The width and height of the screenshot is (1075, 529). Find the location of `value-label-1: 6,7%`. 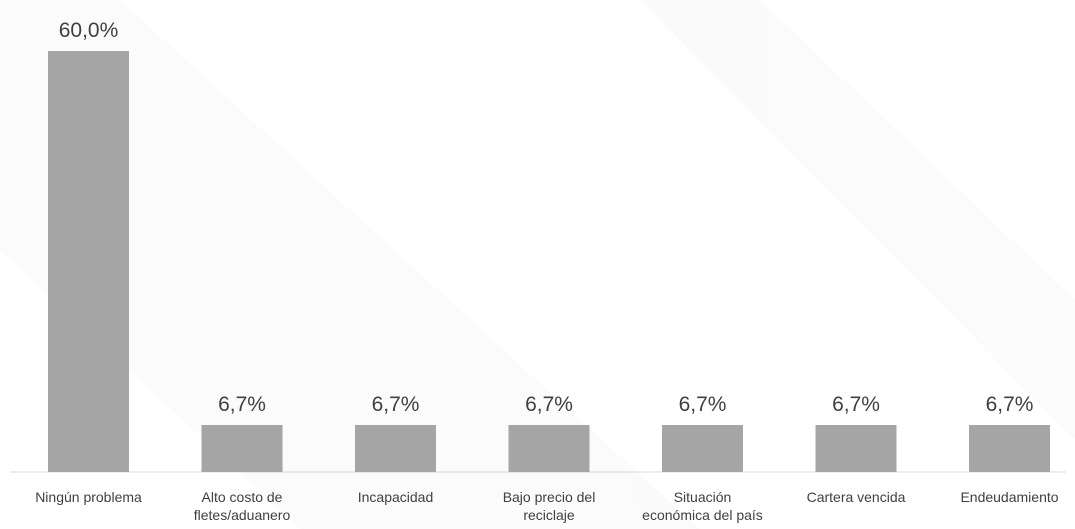

value-label-1: 6,7% is located at coordinates (242, 404).